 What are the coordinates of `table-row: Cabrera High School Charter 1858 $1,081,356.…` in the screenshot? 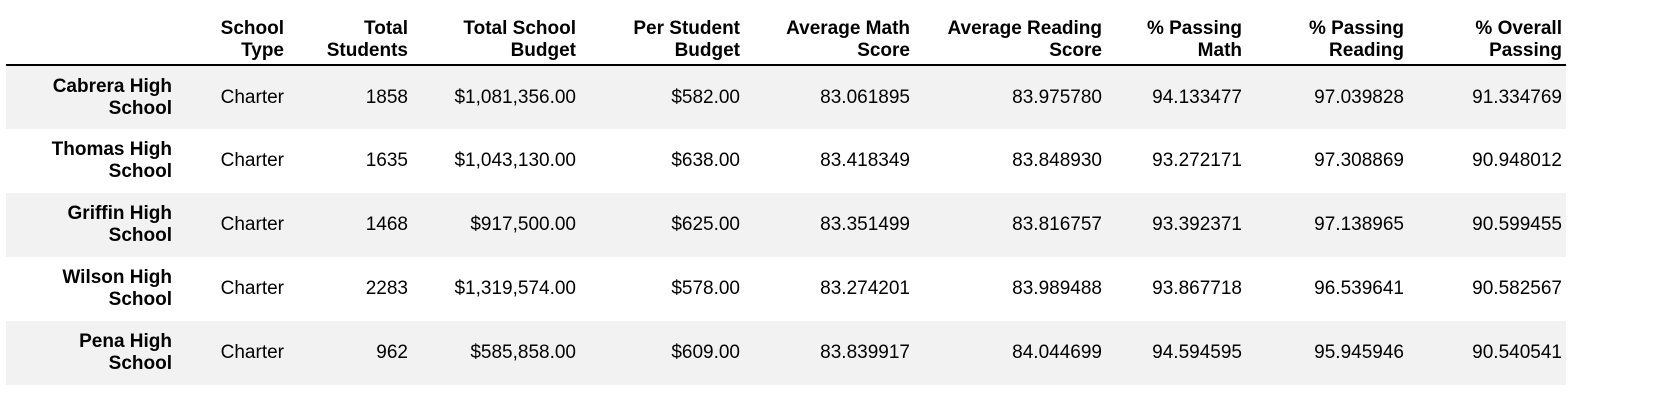 It's located at (786, 97).